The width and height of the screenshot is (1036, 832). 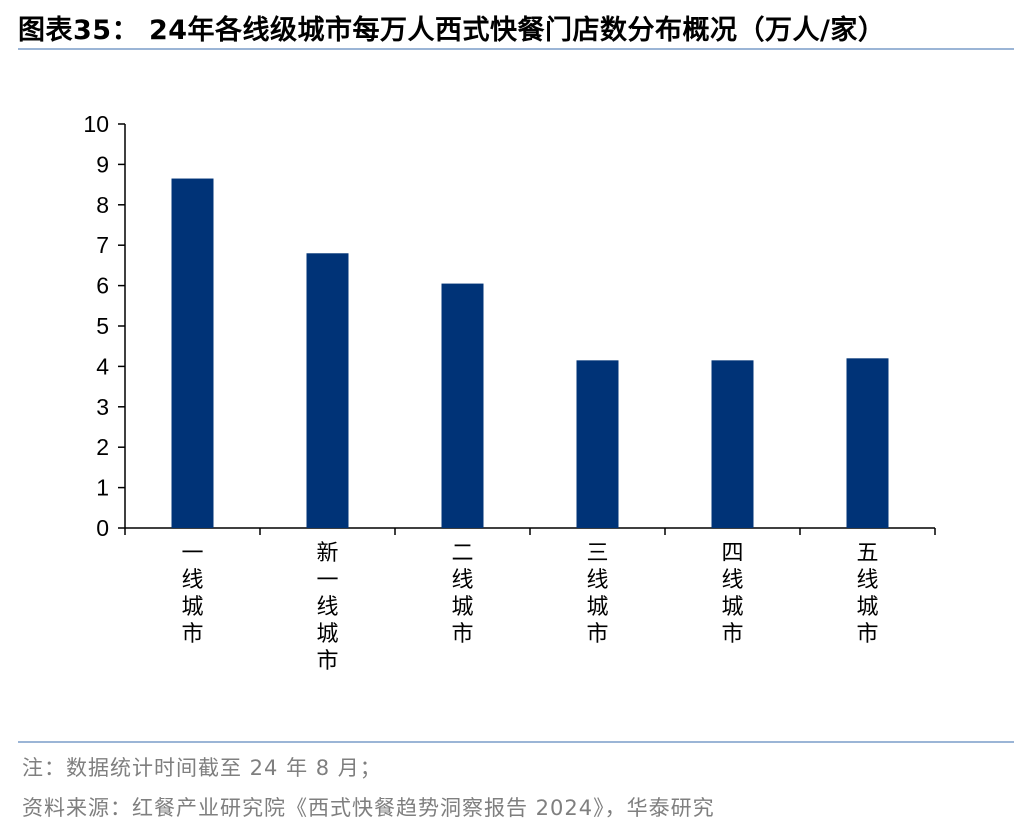 What do you see at coordinates (102, 164) in the screenshot?
I see `y-tick-label: 9` at bounding box center [102, 164].